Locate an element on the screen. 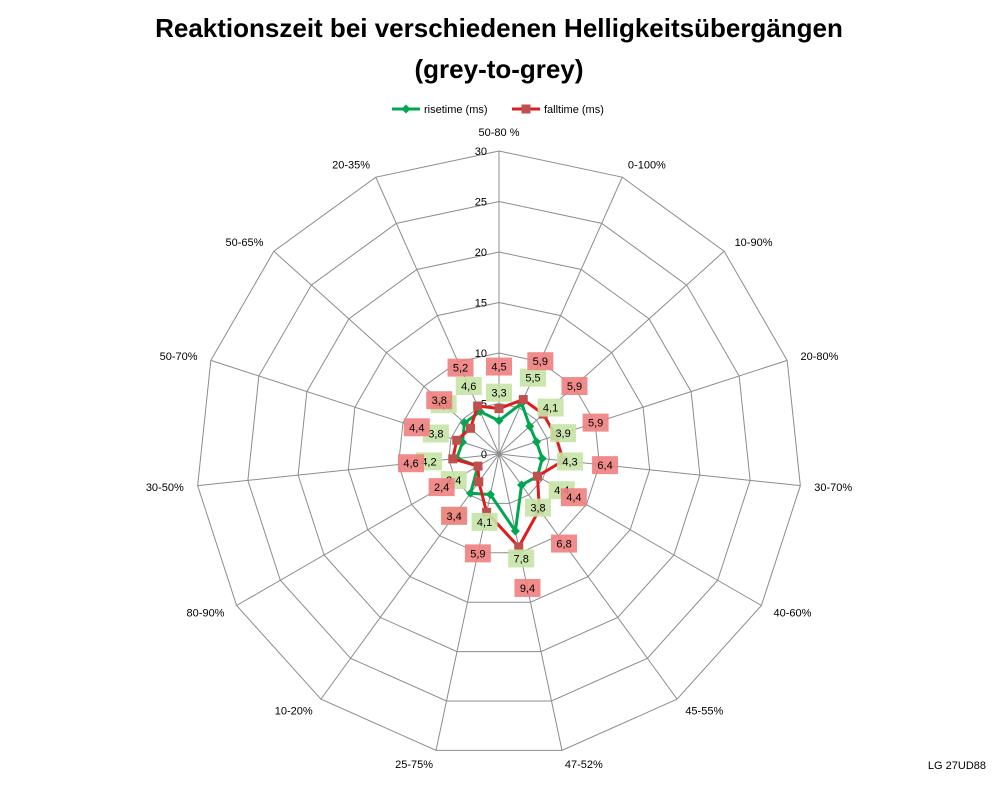 The width and height of the screenshot is (998, 786). risetime-data-label: 3,3 is located at coordinates (499, 392).